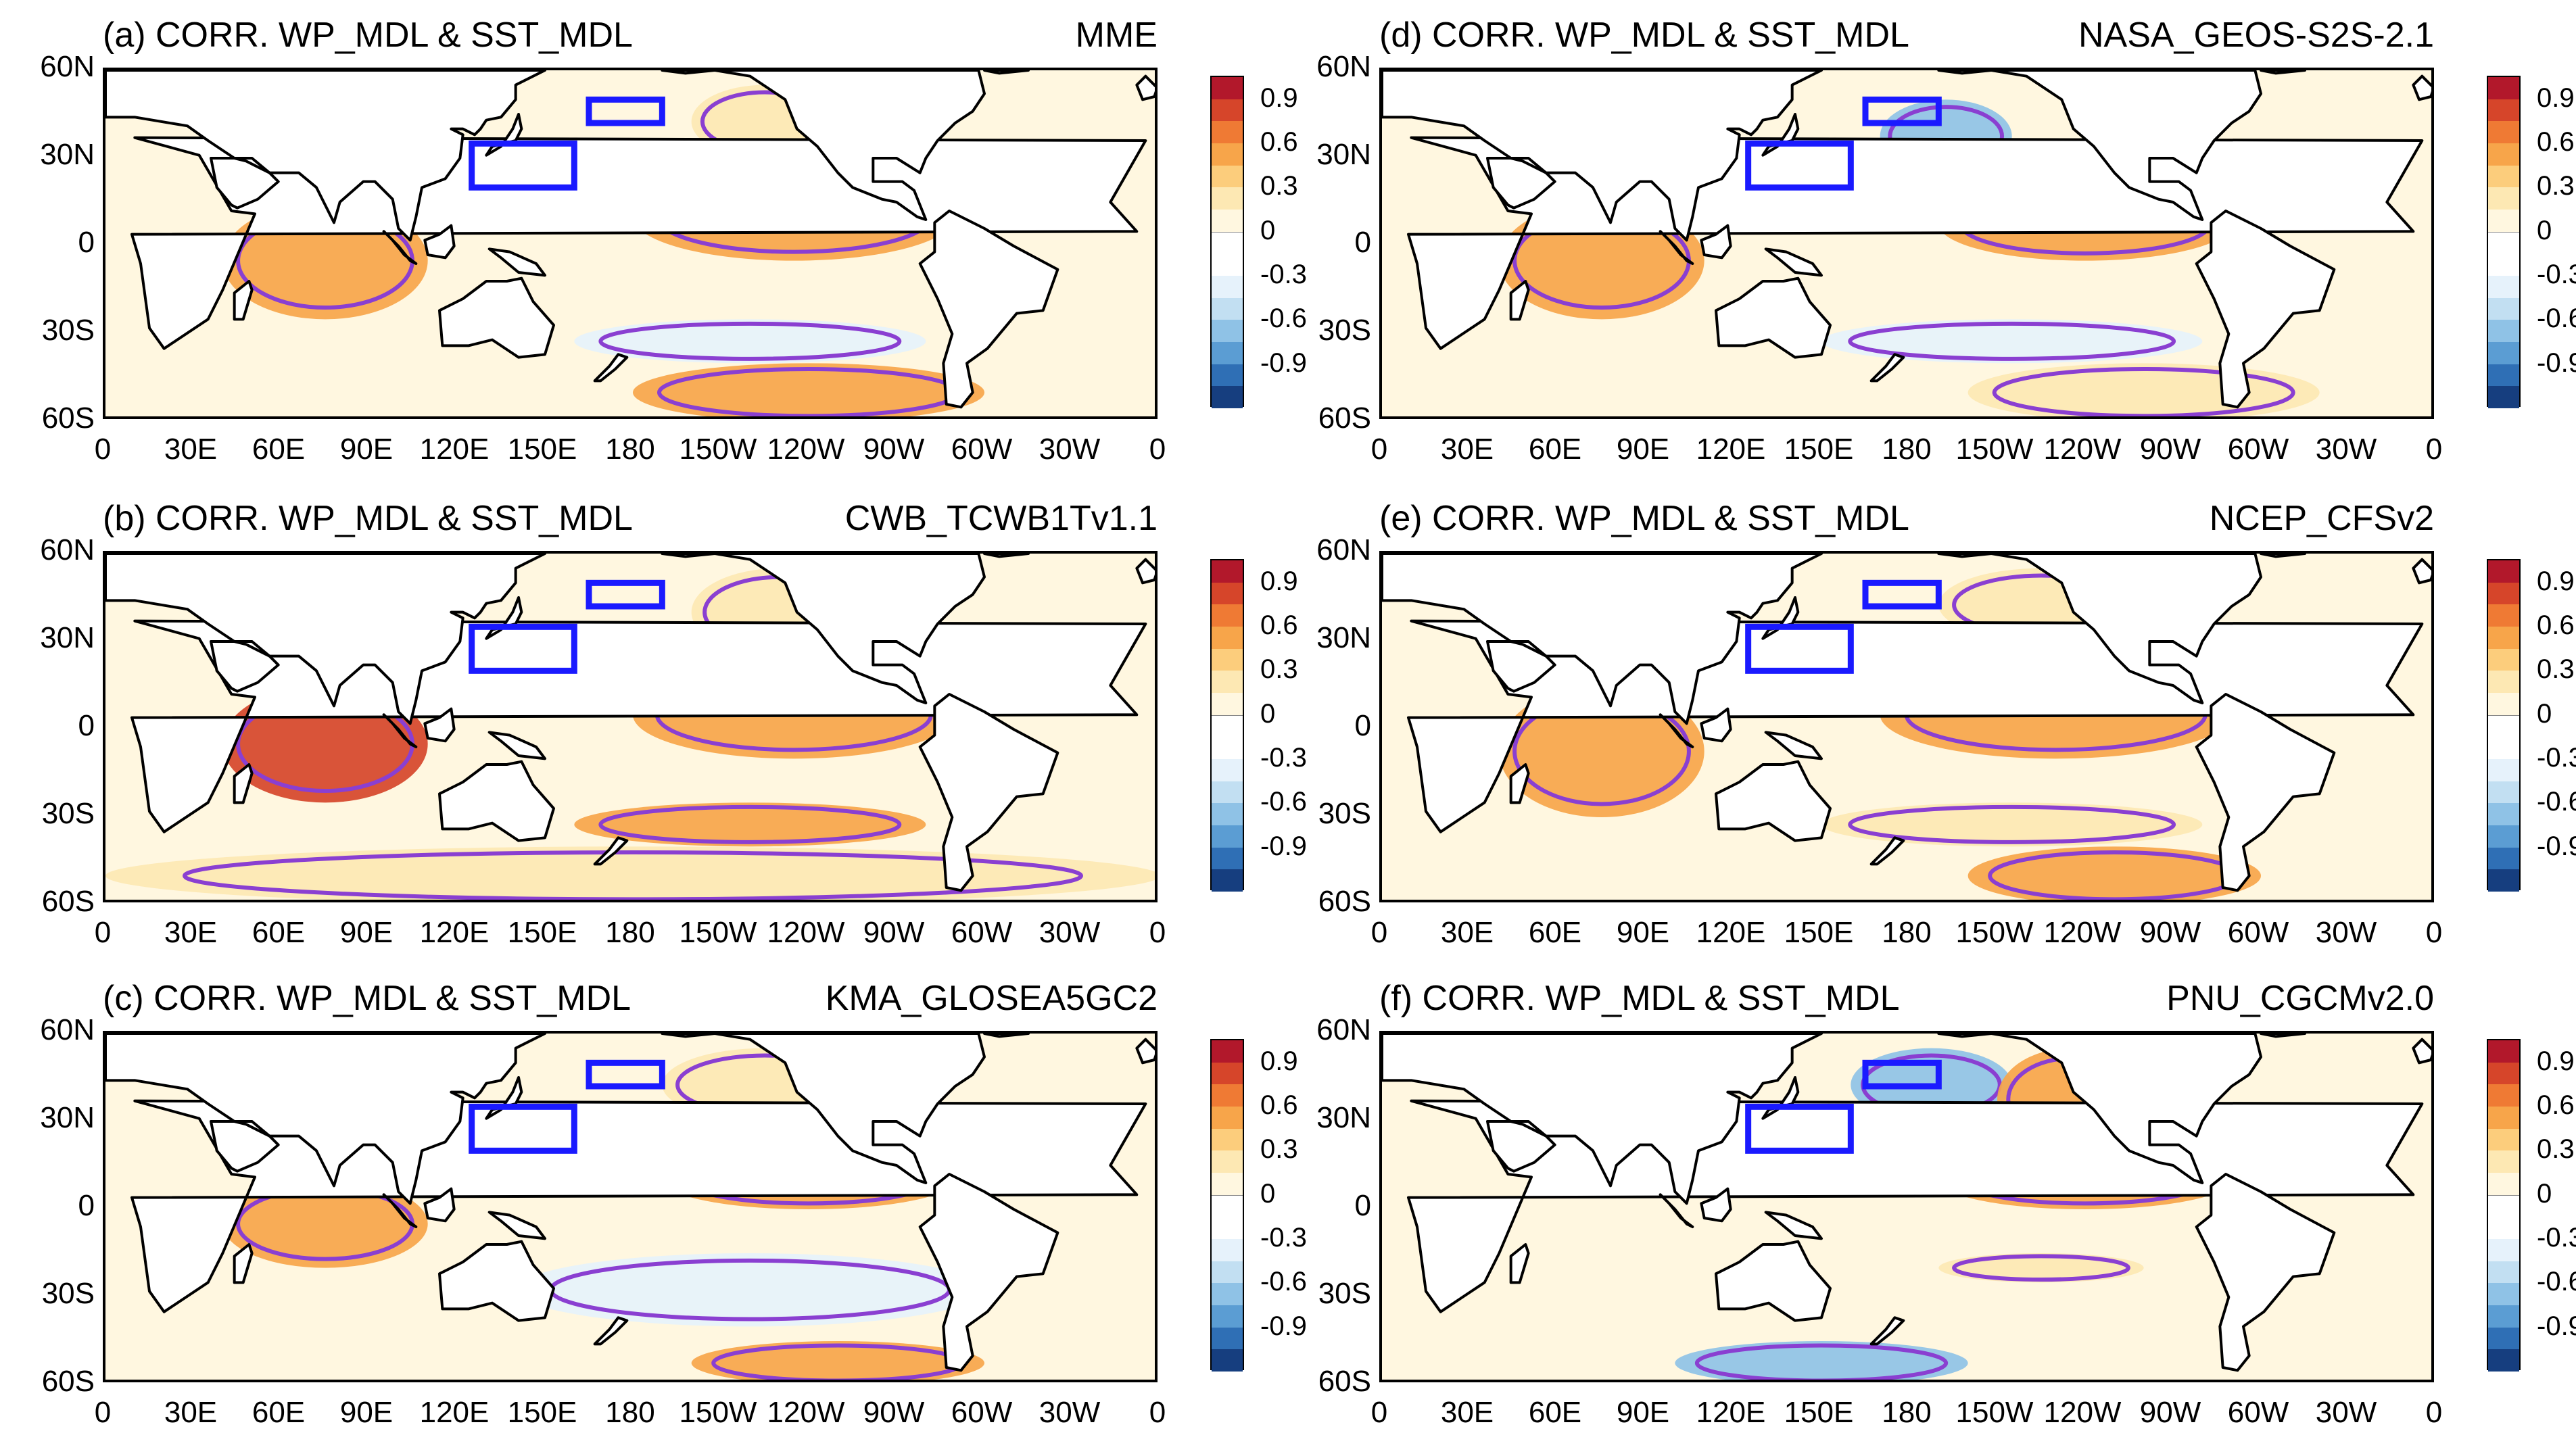 The width and height of the screenshot is (2576, 1456). I want to click on map-d, so click(1906, 243).